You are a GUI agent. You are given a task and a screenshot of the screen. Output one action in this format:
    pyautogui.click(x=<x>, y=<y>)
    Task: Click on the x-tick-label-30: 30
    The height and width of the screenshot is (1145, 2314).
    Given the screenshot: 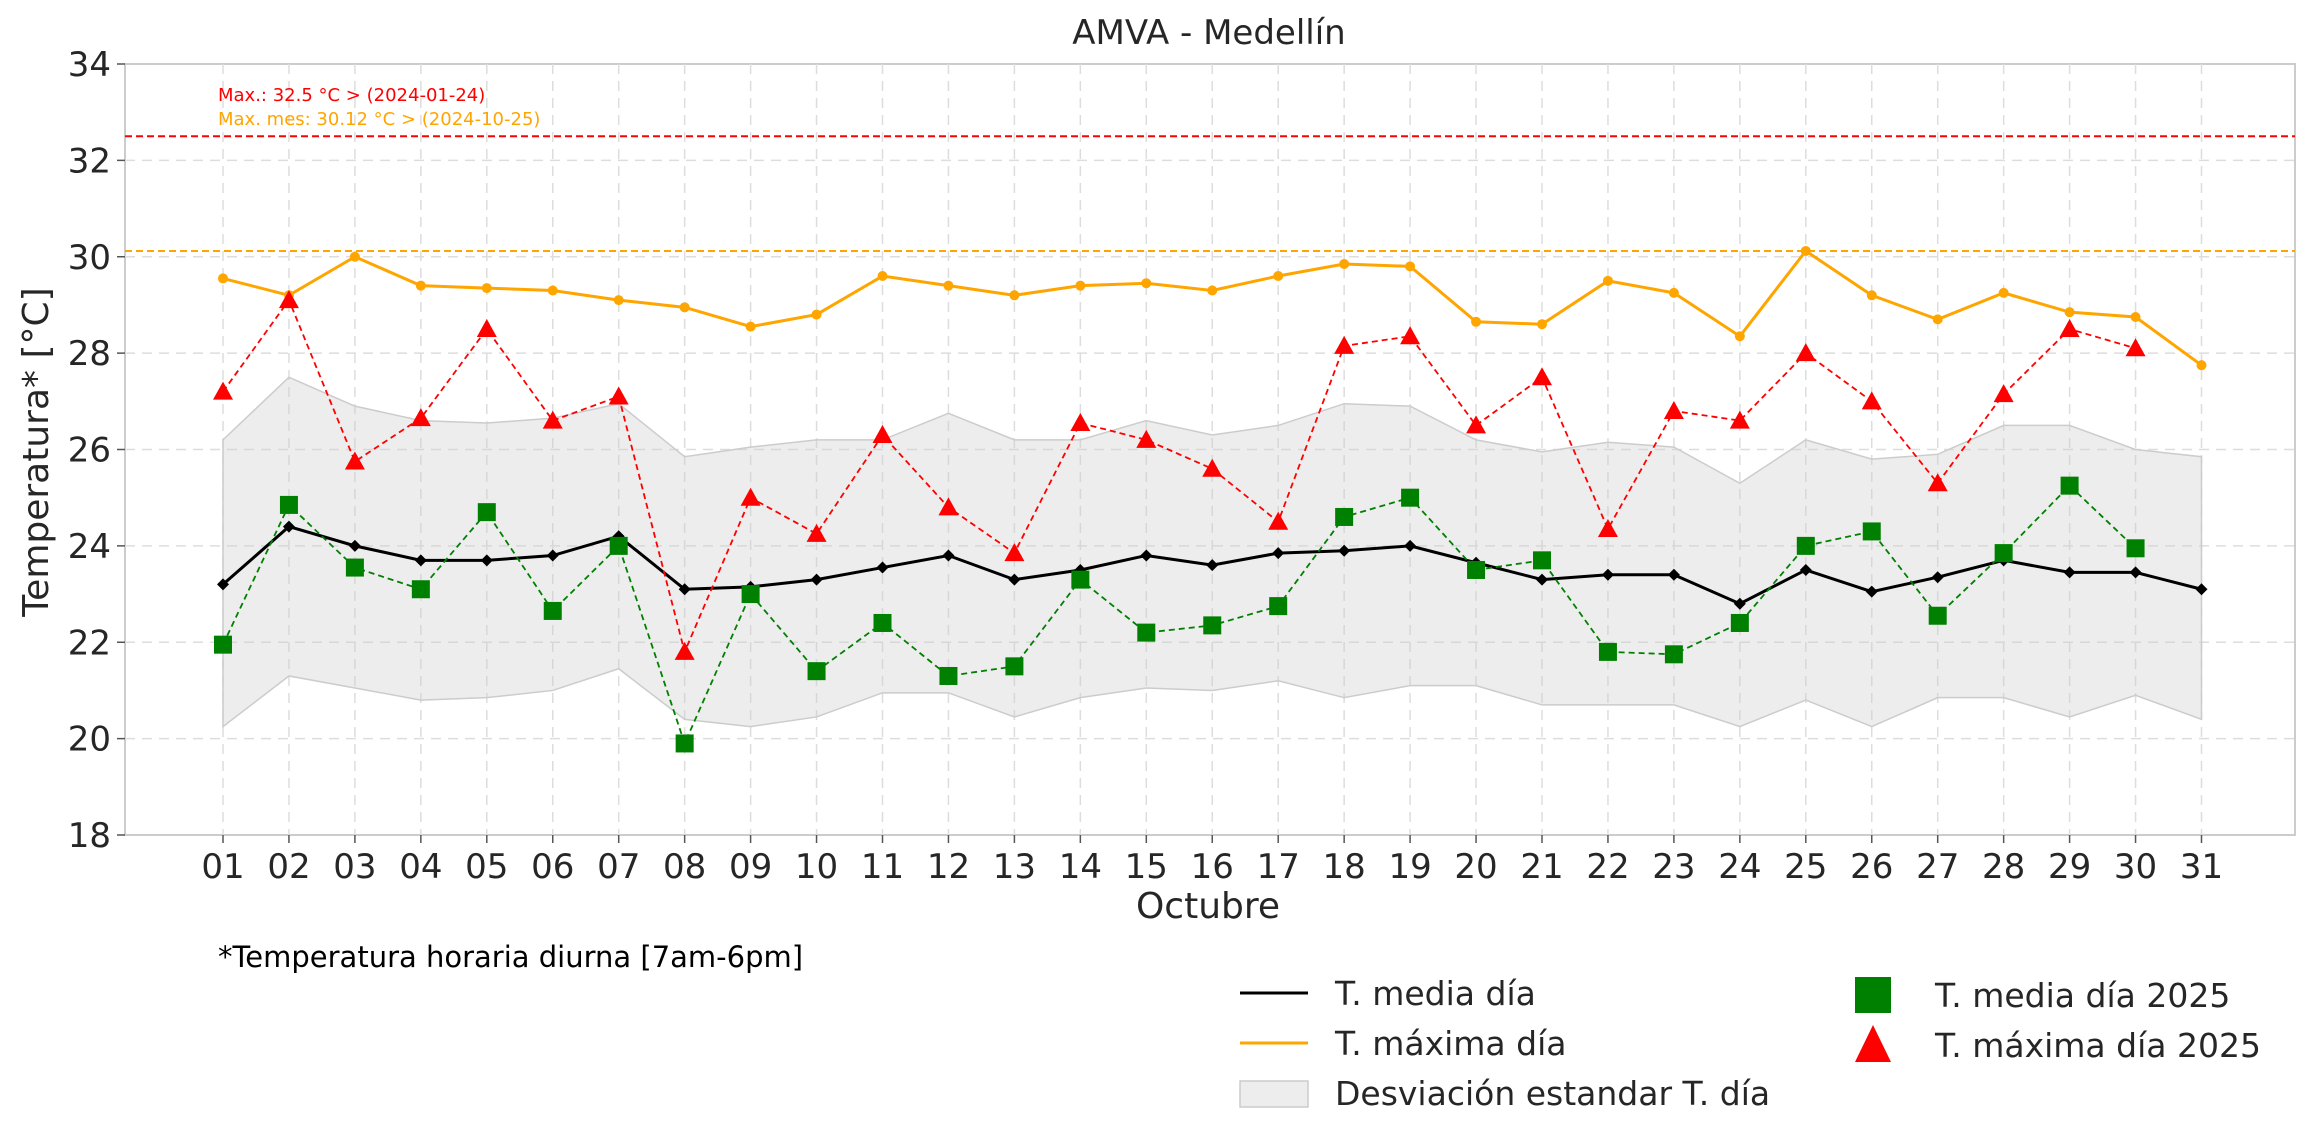 What is the action you would take?
    pyautogui.click(x=2135, y=867)
    